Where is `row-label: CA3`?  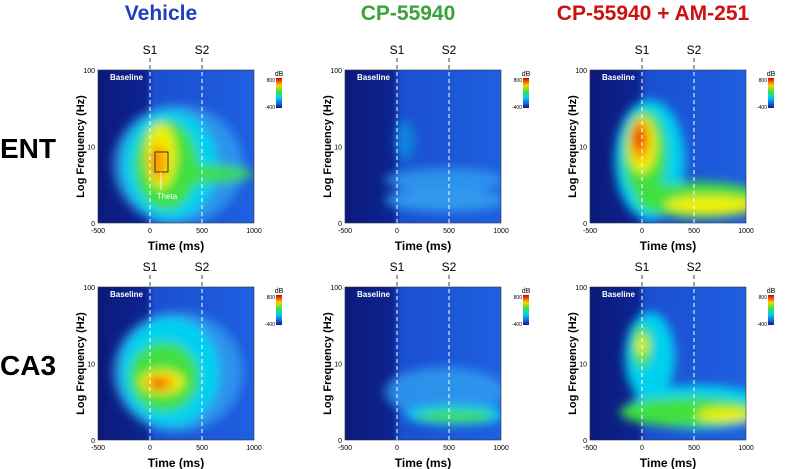 row-label: CA3 is located at coordinates (28, 365).